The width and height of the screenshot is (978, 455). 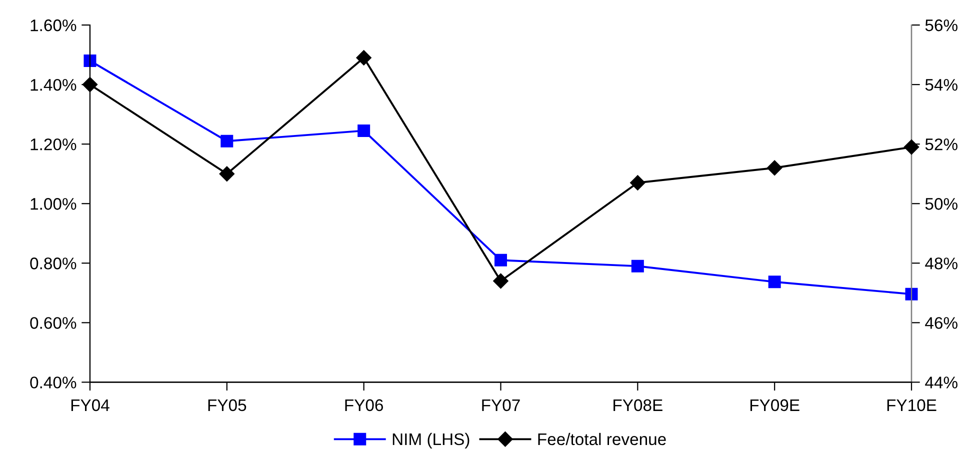 I want to click on x-tick-label: FY05, so click(x=227, y=405).